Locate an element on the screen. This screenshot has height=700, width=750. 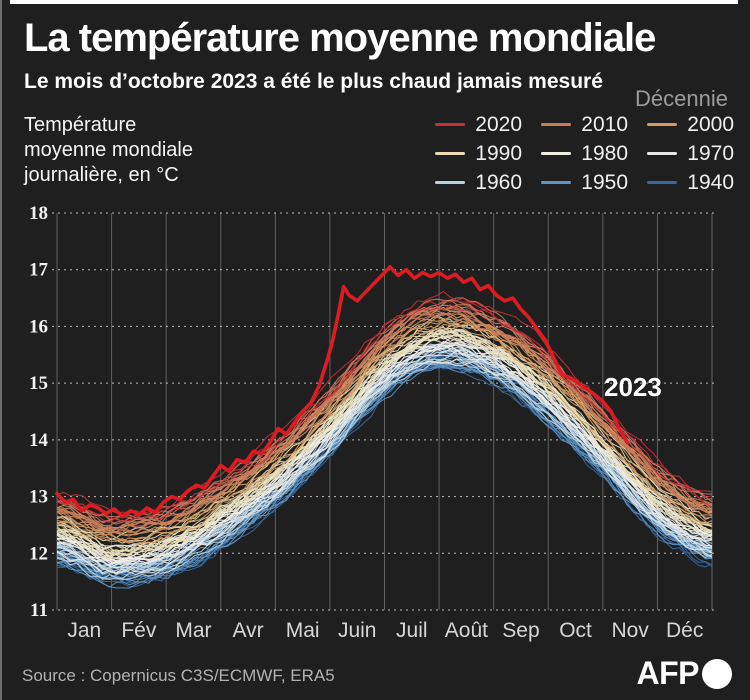
decade-legend: 2020 2010 2000 1990 1980 1970 1960 1950 1940 is located at coordinates (582, 153).